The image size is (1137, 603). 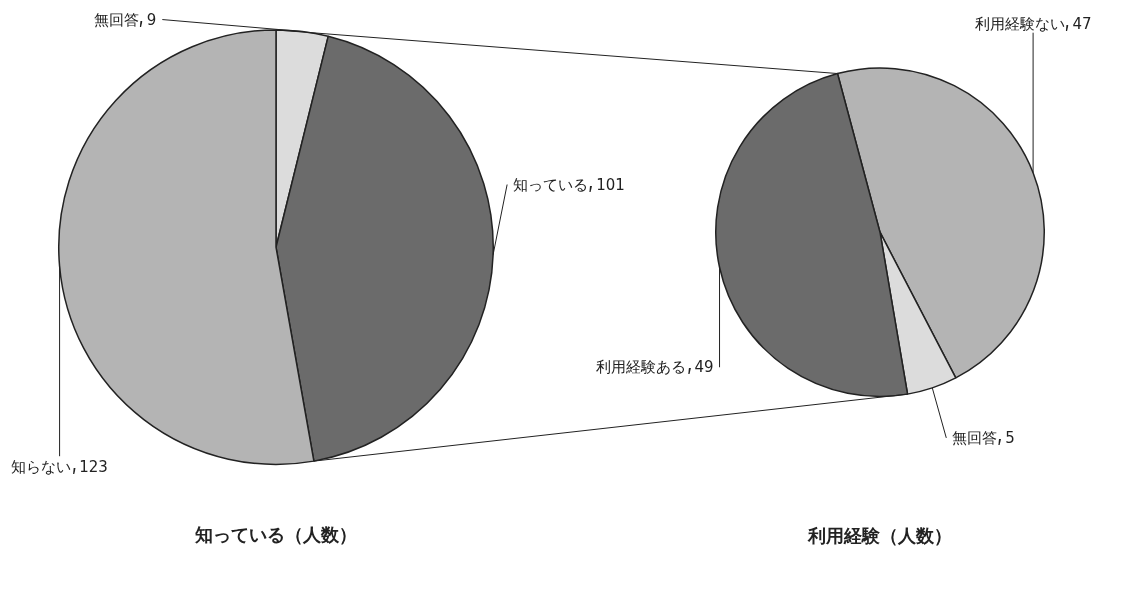 What do you see at coordinates (610, 184) in the screenshot?
I see `data-label: 101` at bounding box center [610, 184].